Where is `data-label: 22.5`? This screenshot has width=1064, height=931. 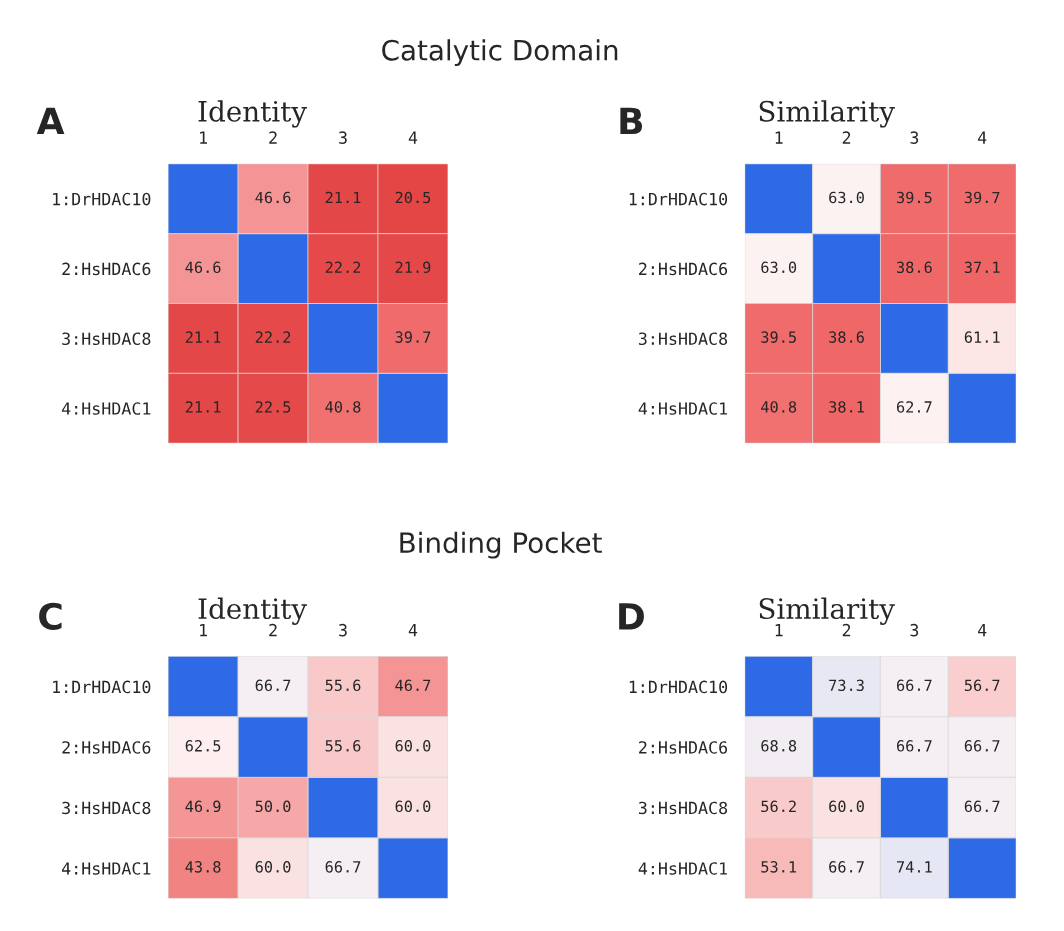 data-label: 22.5 is located at coordinates (273, 407).